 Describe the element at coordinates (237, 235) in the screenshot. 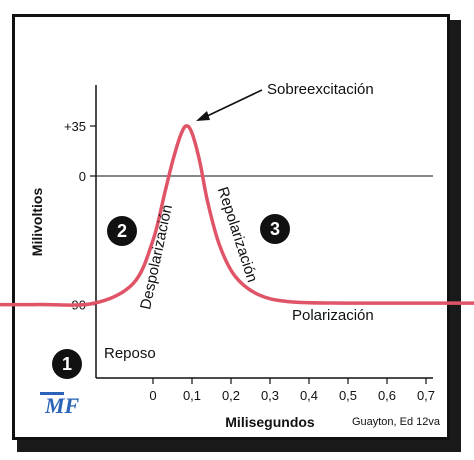

I see `annotation-falling: Repolarización` at that location.